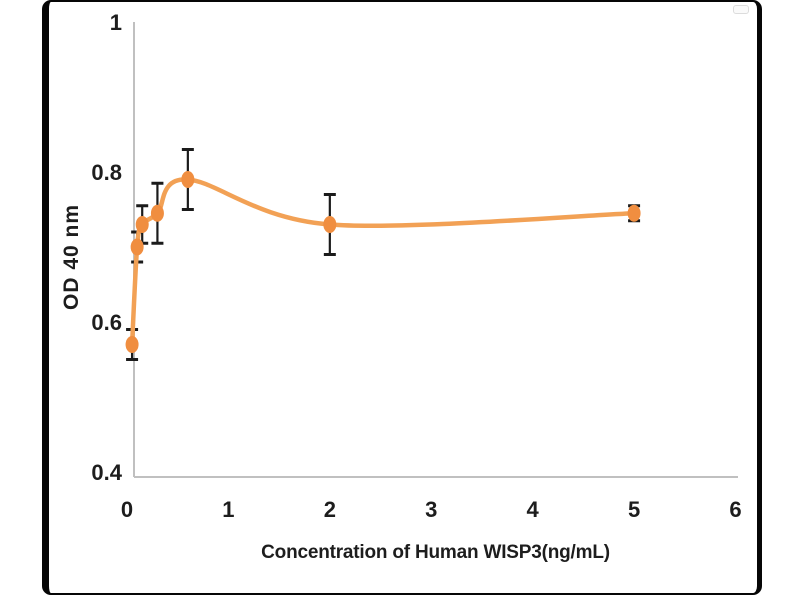 The height and width of the screenshot is (600, 800). I want to click on x-tick-label: 2, so click(330, 509).